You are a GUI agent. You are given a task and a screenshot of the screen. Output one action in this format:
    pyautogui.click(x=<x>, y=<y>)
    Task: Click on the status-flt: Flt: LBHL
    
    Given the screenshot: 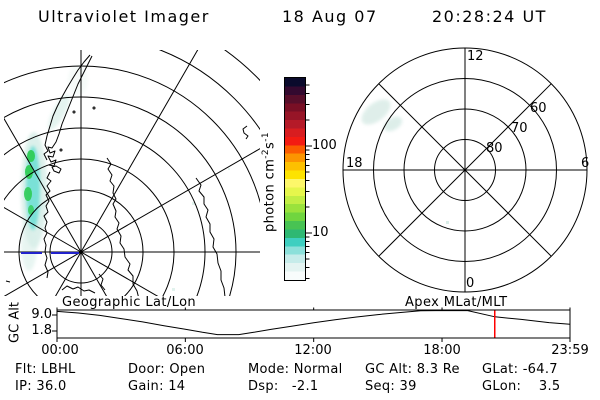 What is the action you would take?
    pyautogui.click(x=45, y=369)
    